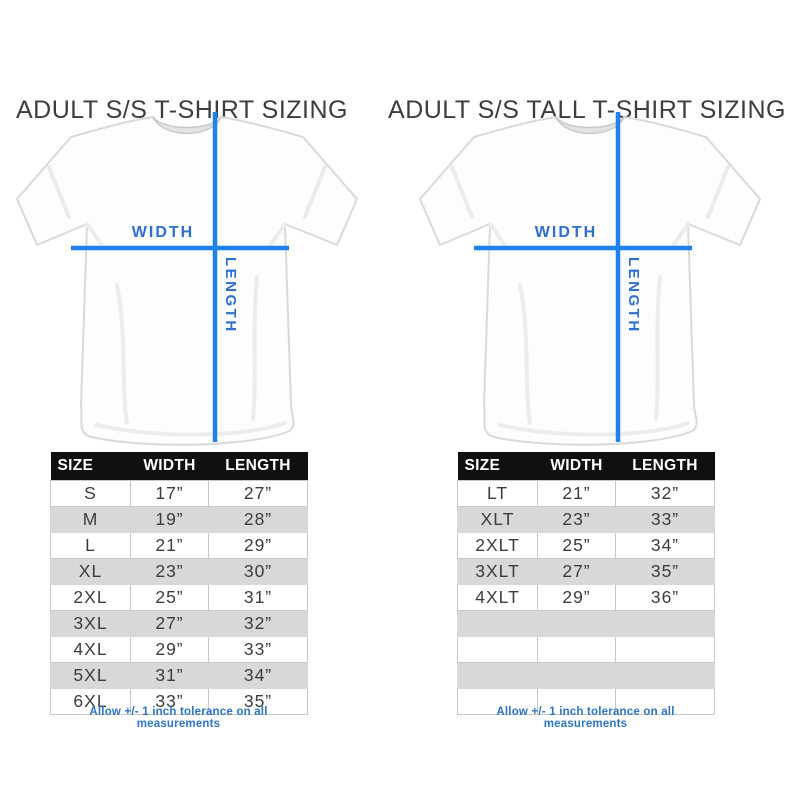  I want to click on table-row: 5XL 31” 34”, so click(179, 675).